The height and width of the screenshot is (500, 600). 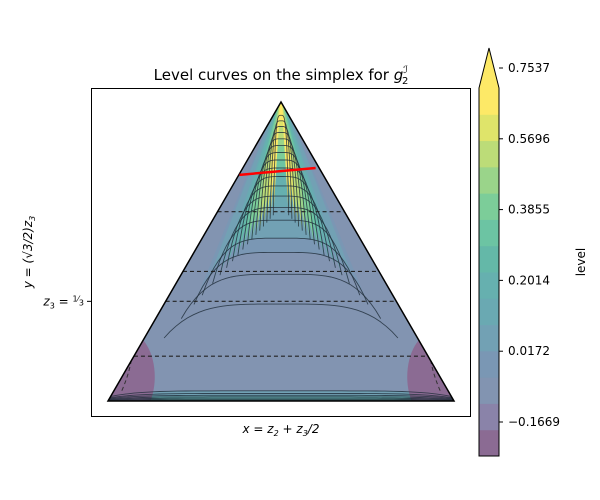 I want to click on colorbar-label: level, so click(x=581, y=262).